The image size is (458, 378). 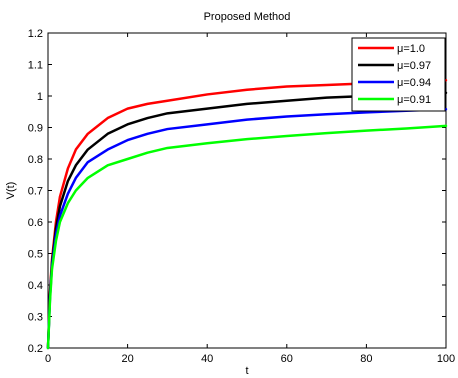 I want to click on legend-label-1: μ=1.0, so click(x=411, y=49).